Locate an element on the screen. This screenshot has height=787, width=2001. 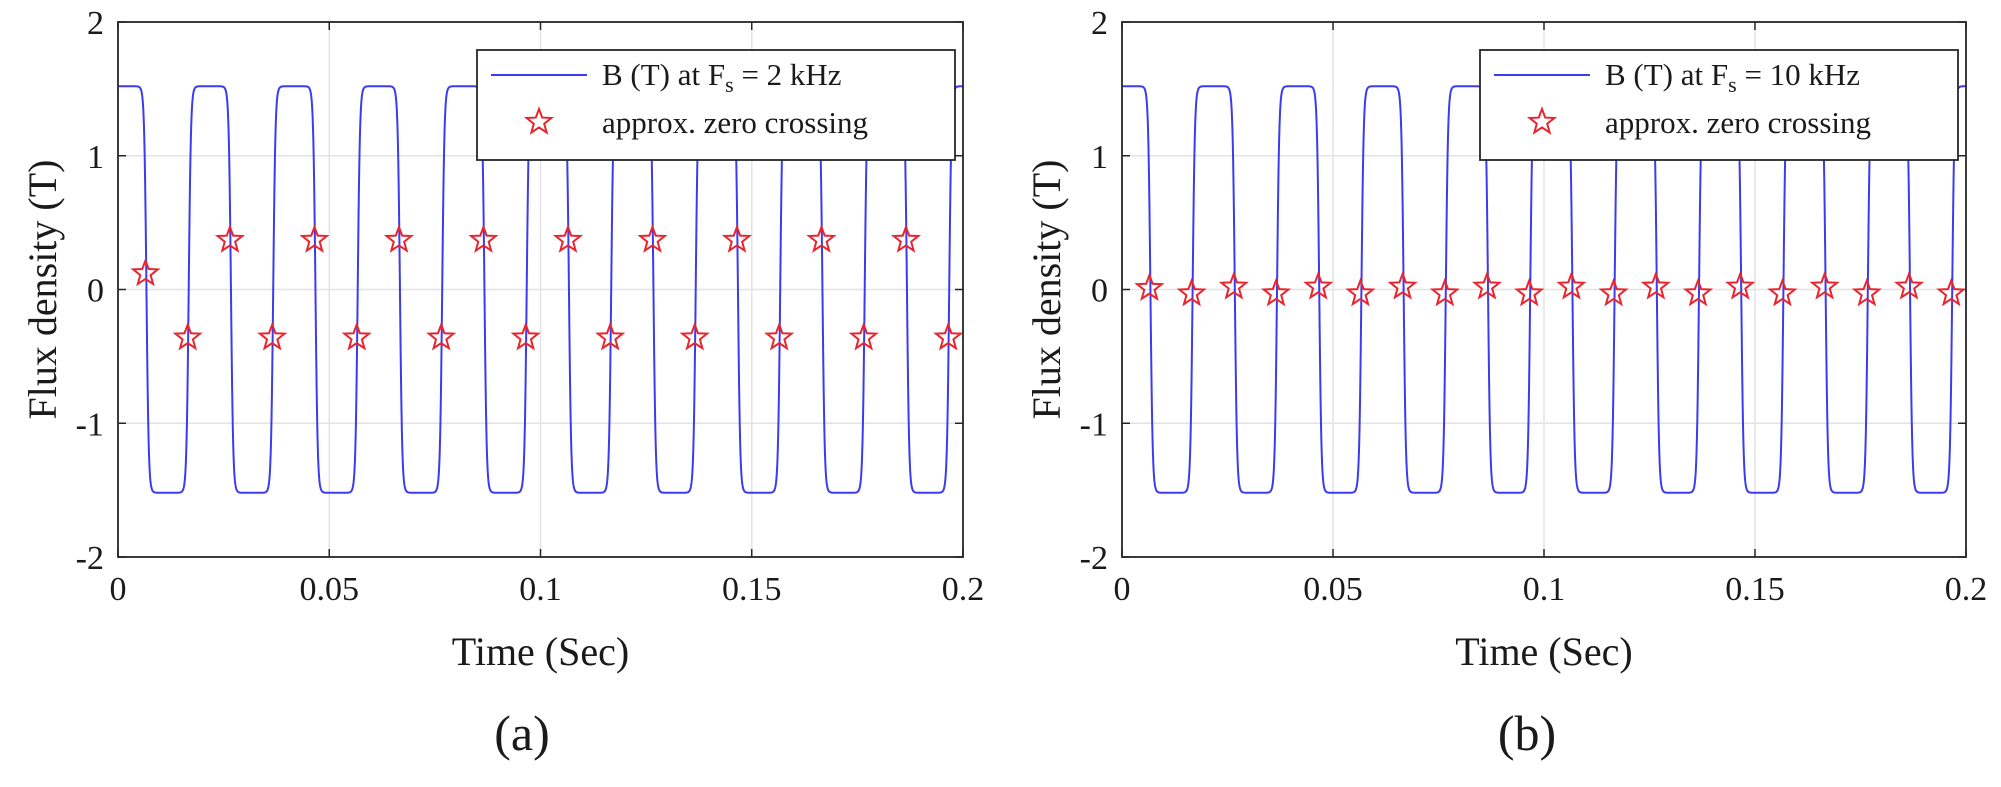
legend-label-tail: = 10 kHz is located at coordinates (1798, 74).